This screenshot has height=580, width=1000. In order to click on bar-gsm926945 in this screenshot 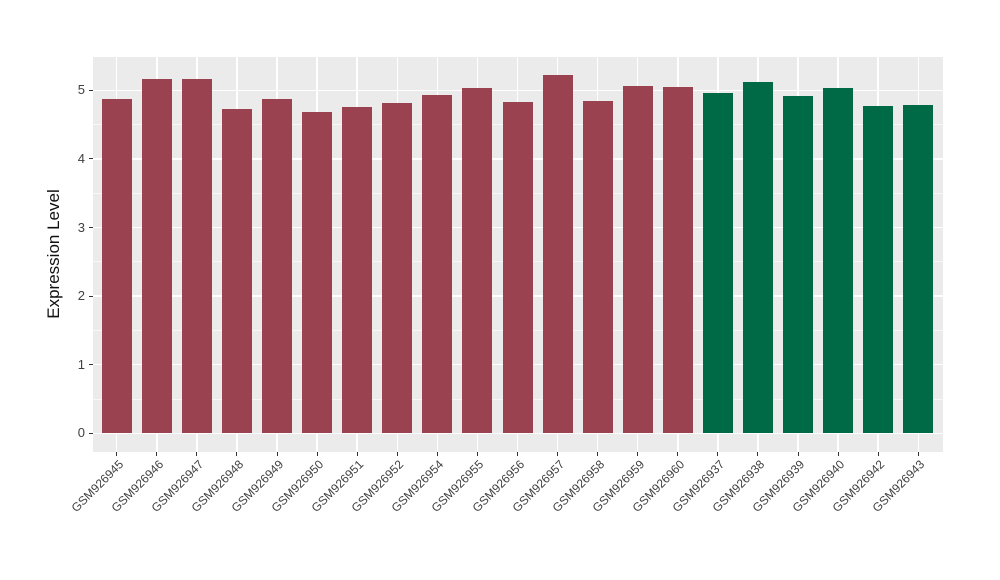, I will do `click(116, 266)`.